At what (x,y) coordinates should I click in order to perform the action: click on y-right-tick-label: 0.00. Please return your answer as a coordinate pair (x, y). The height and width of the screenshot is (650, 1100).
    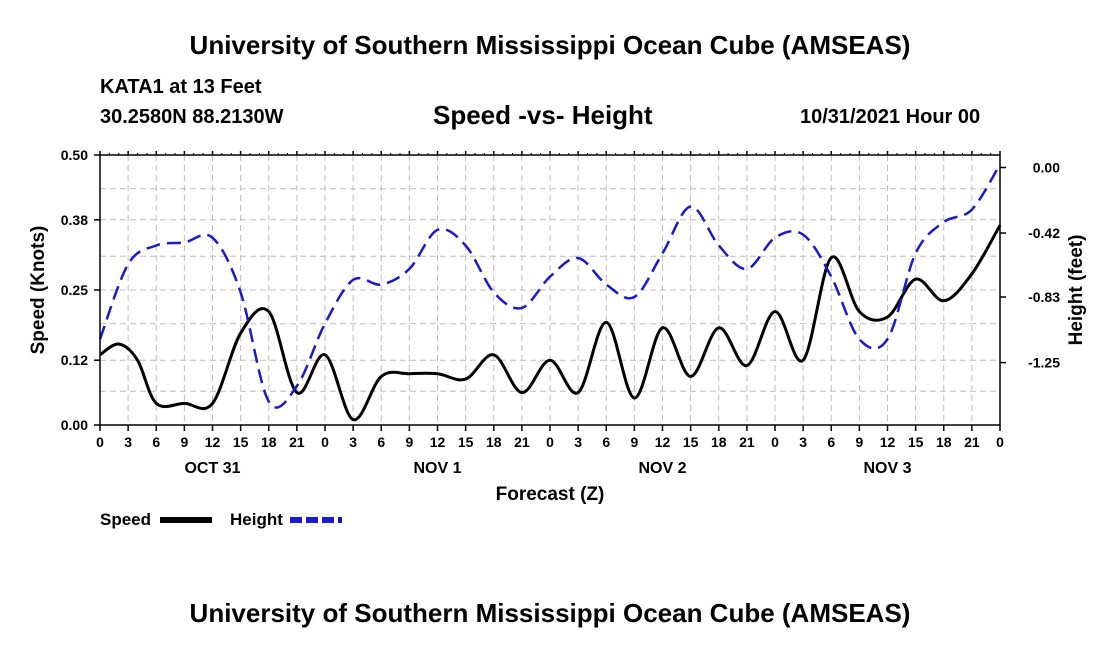
    Looking at the image, I should click on (1046, 167).